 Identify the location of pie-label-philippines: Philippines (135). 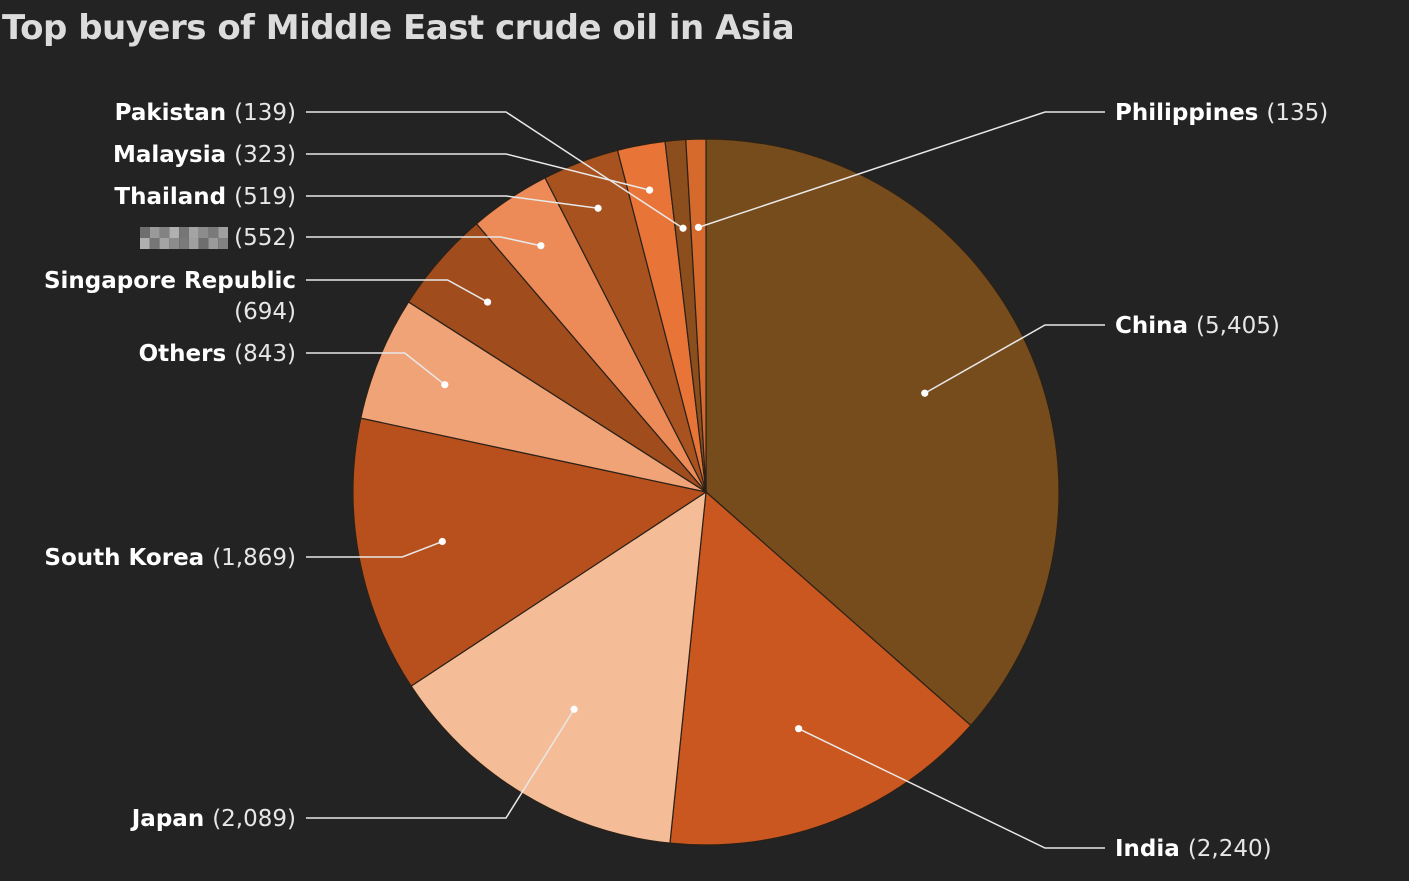
(1011, 165).